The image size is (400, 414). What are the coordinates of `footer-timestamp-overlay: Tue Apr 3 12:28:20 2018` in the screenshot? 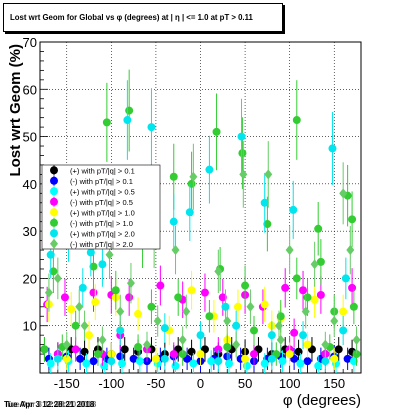 It's located at (51, 404).